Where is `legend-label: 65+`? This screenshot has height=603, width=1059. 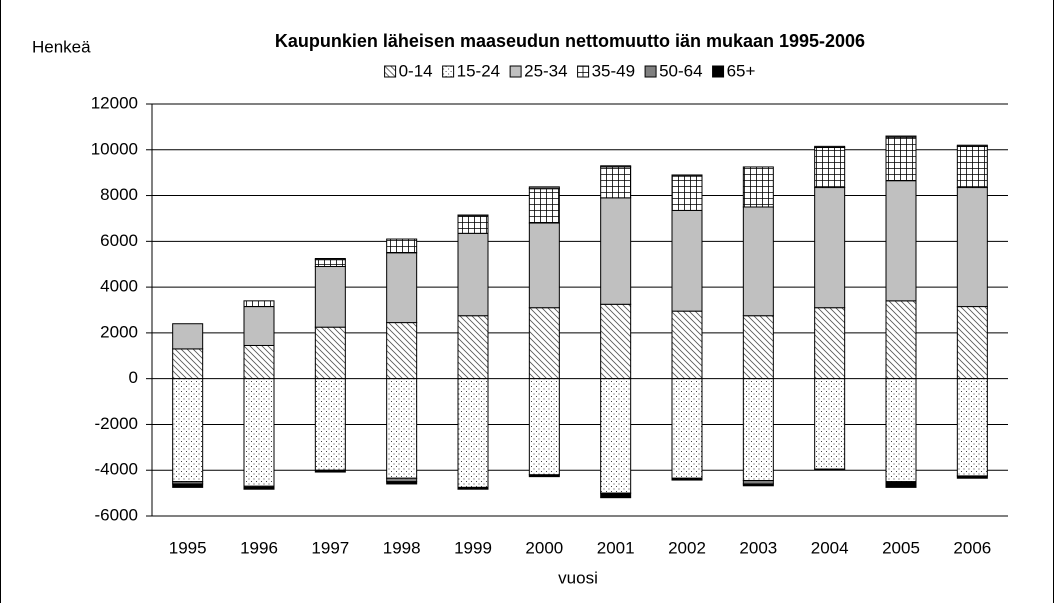
legend-label: 65+ is located at coordinates (741, 70).